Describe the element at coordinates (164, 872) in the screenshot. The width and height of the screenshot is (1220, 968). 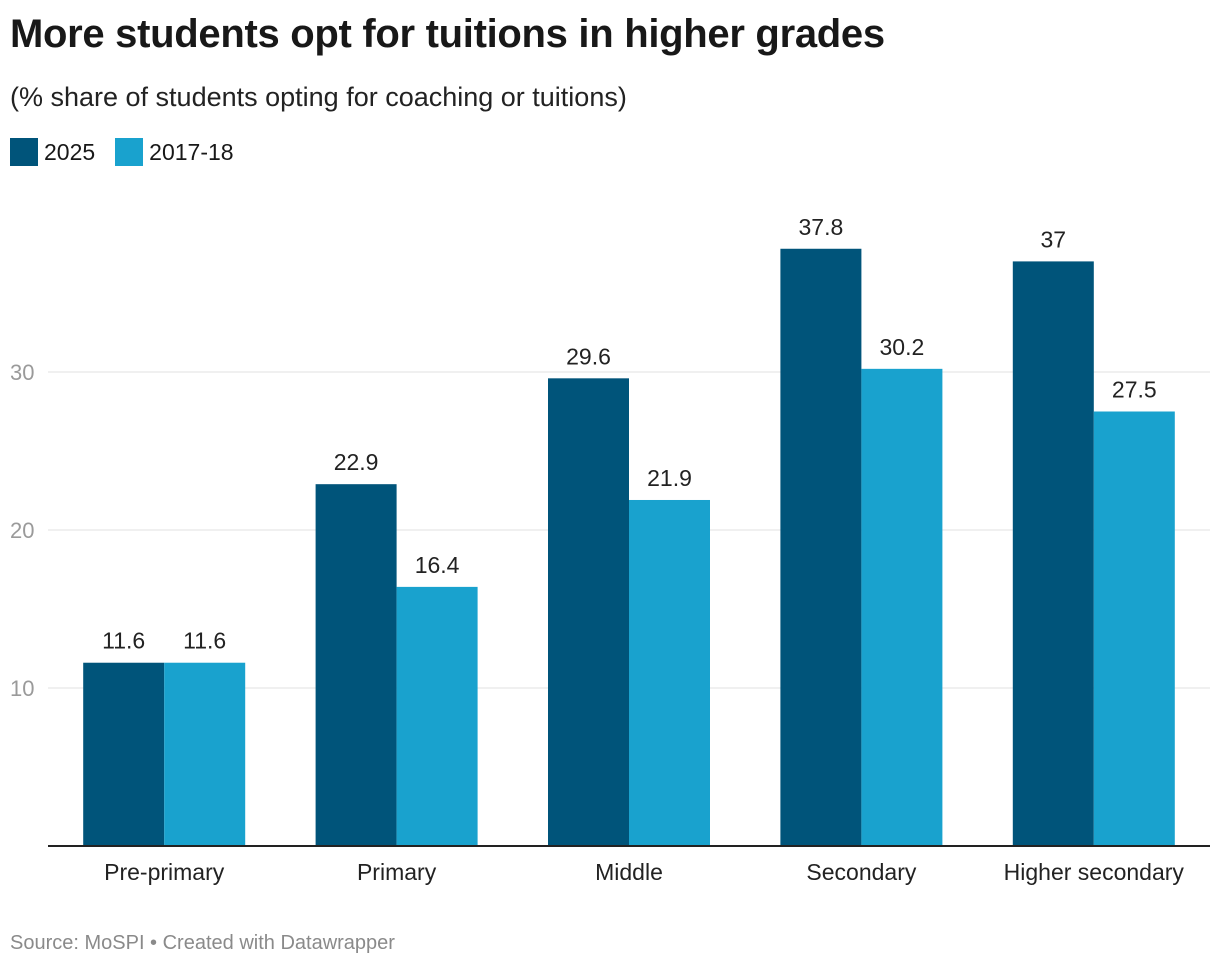
I see `x-category-label-pre-primary: Pre-primary` at that location.